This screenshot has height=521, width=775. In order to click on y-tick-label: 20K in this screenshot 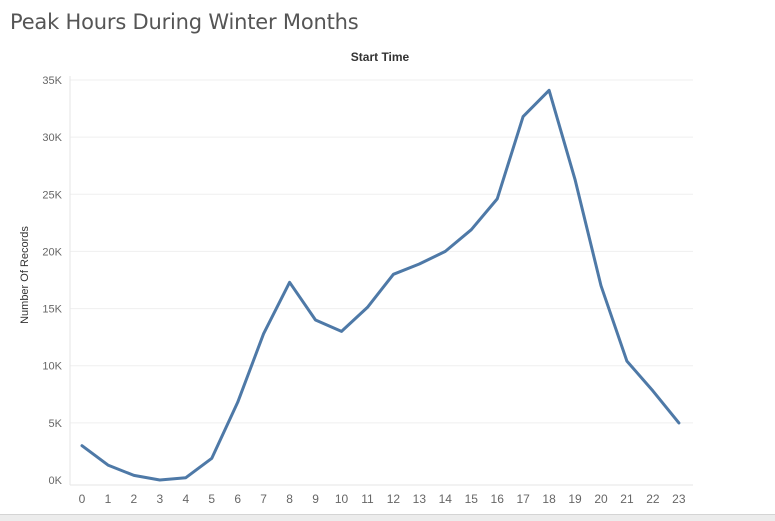, I will do `click(52, 252)`.